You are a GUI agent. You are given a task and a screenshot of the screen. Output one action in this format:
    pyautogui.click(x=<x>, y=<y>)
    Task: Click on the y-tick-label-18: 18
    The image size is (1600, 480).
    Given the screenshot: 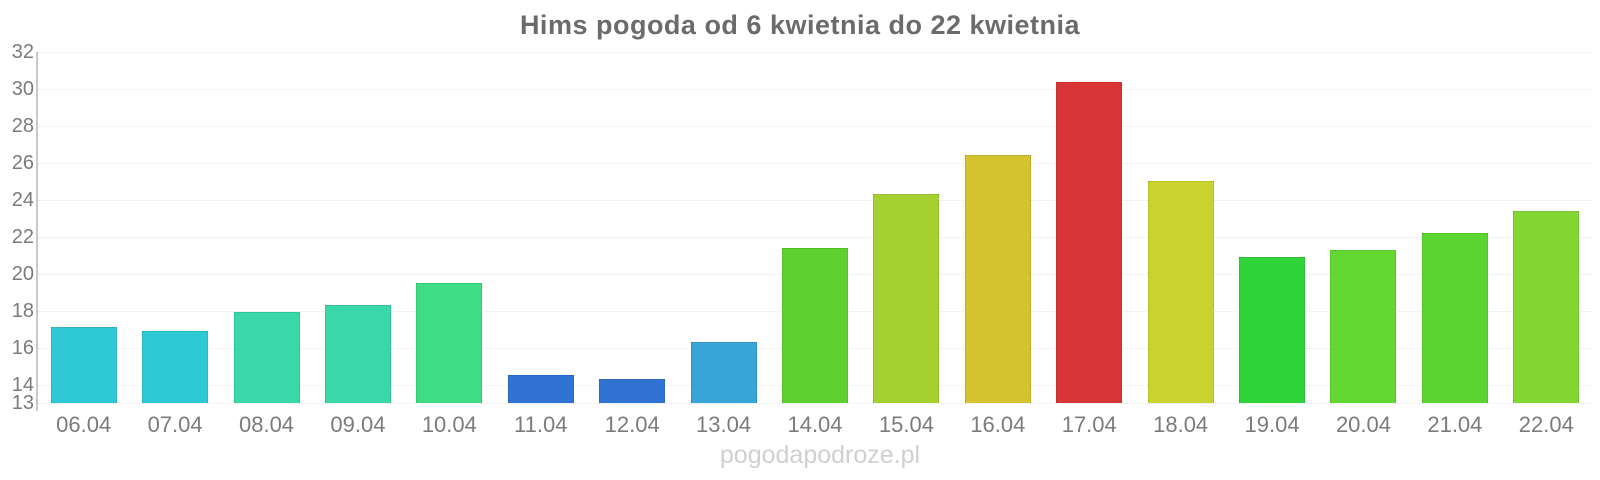 What is the action you would take?
    pyautogui.click(x=22, y=310)
    